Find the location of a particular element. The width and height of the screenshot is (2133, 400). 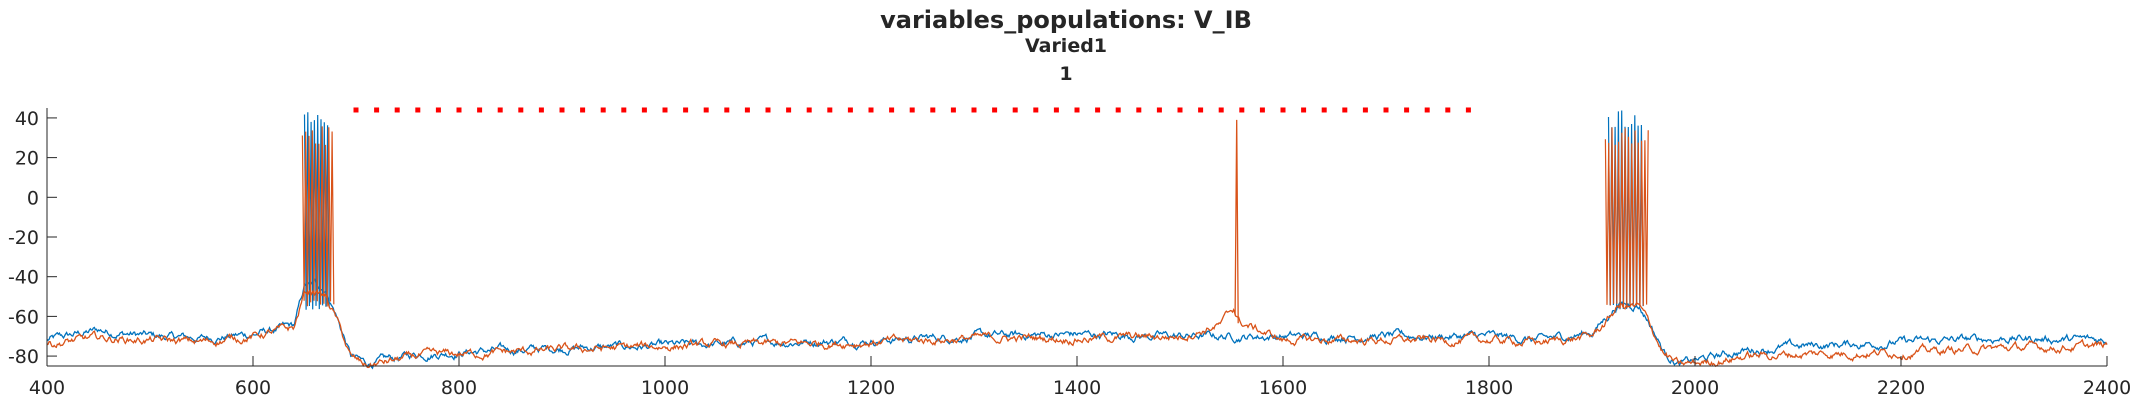

x-tick-label: 800 is located at coordinates (459, 388).